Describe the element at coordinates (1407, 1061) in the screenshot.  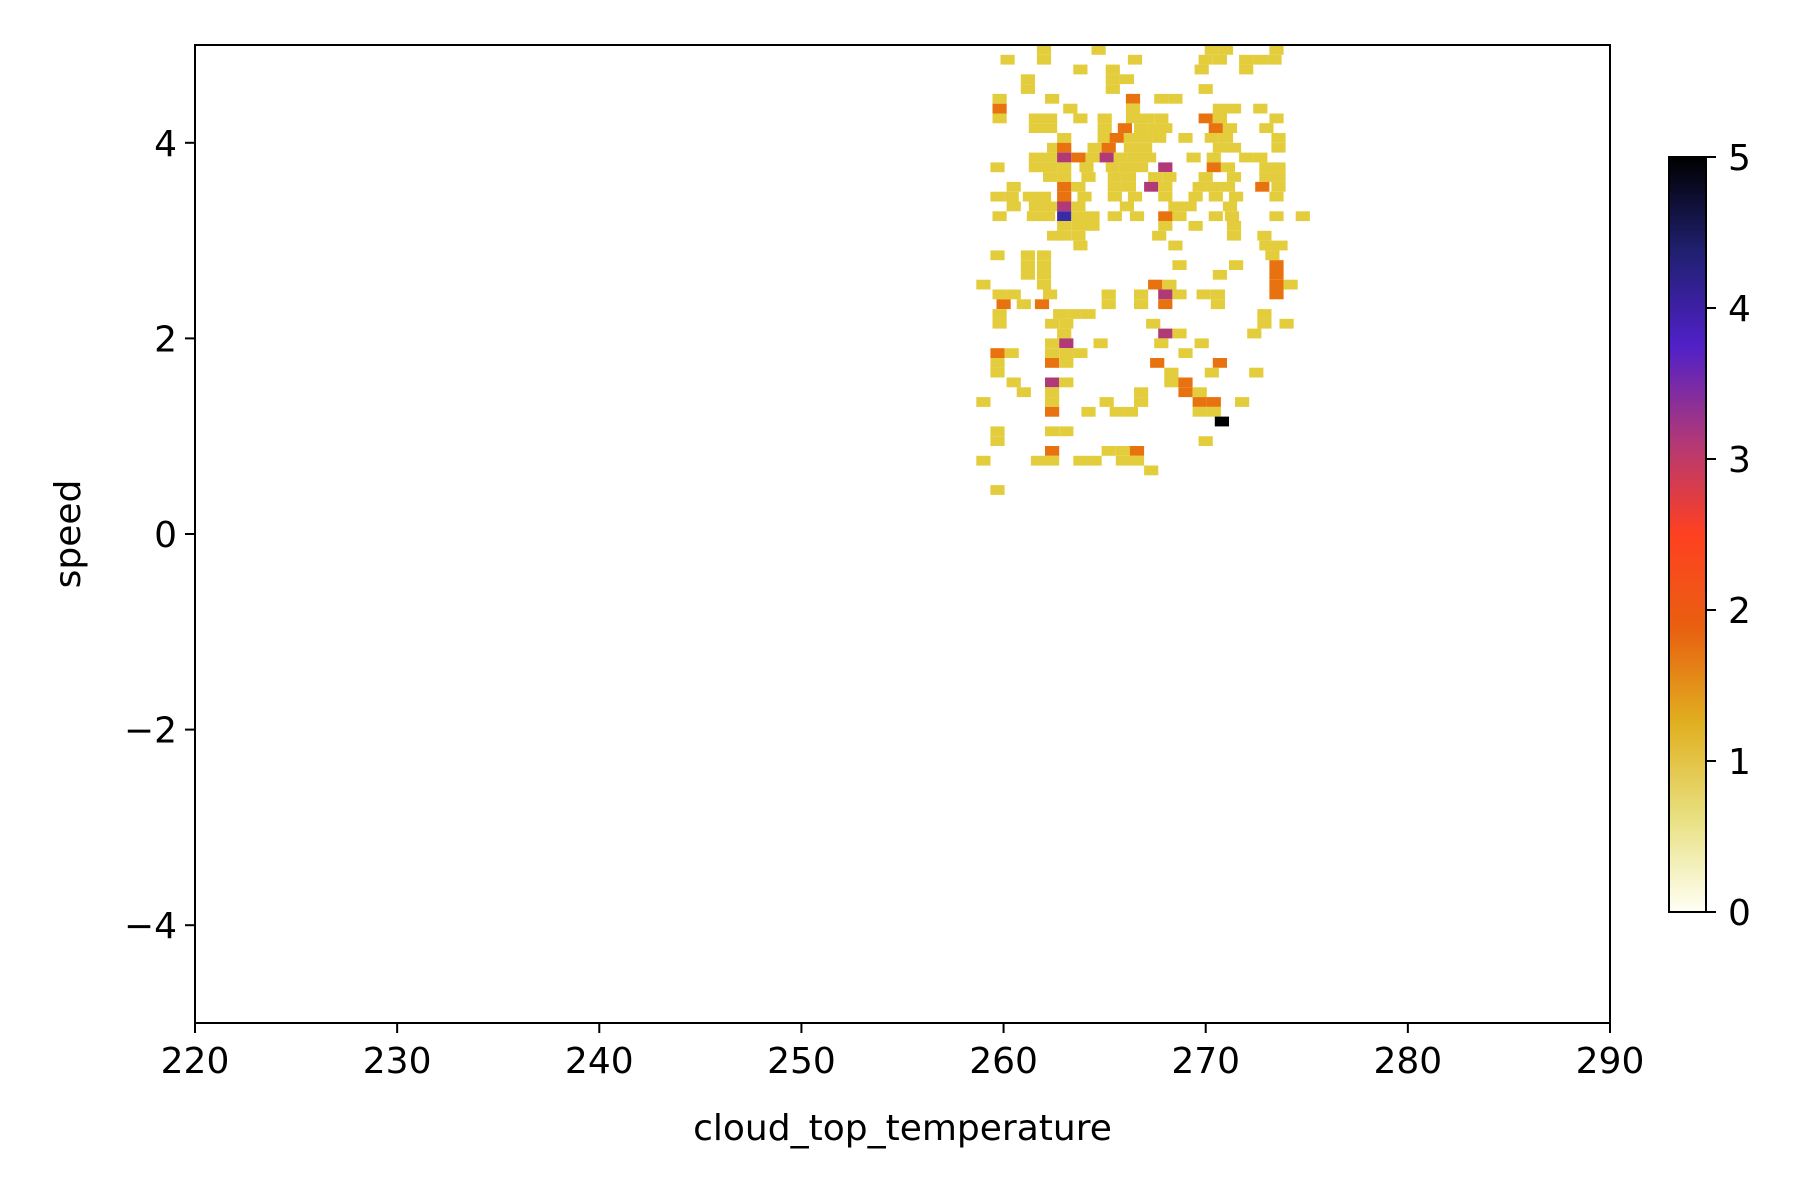
I see `x-tick-label: 280` at that location.